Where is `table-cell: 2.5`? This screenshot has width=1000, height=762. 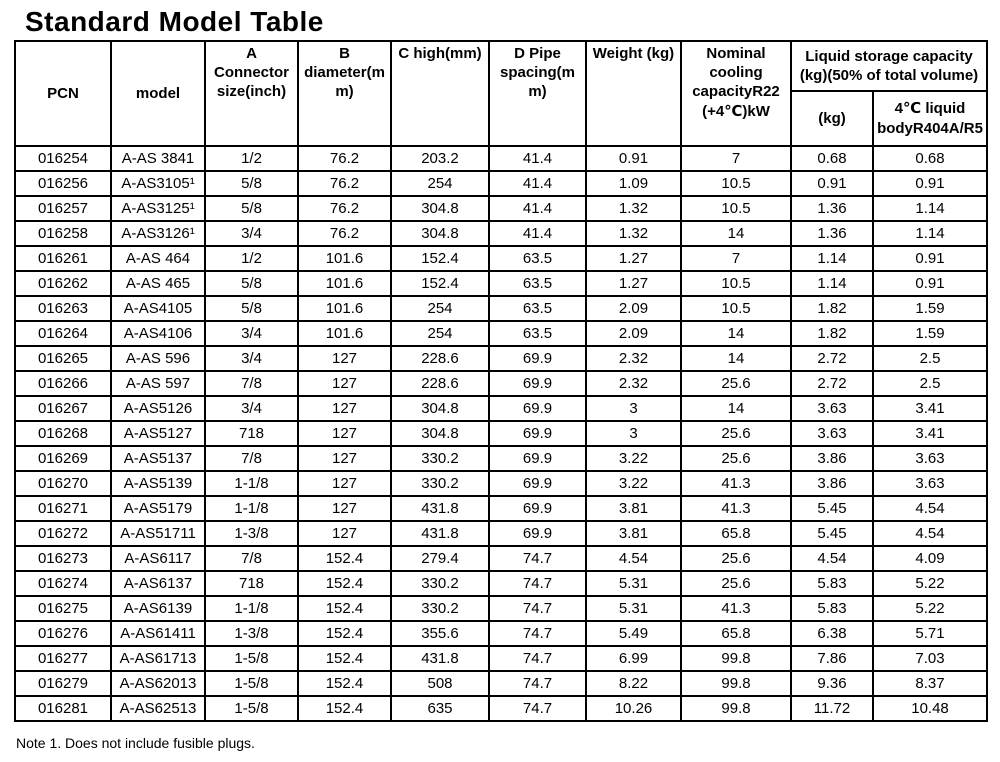 table-cell: 2.5 is located at coordinates (930, 383).